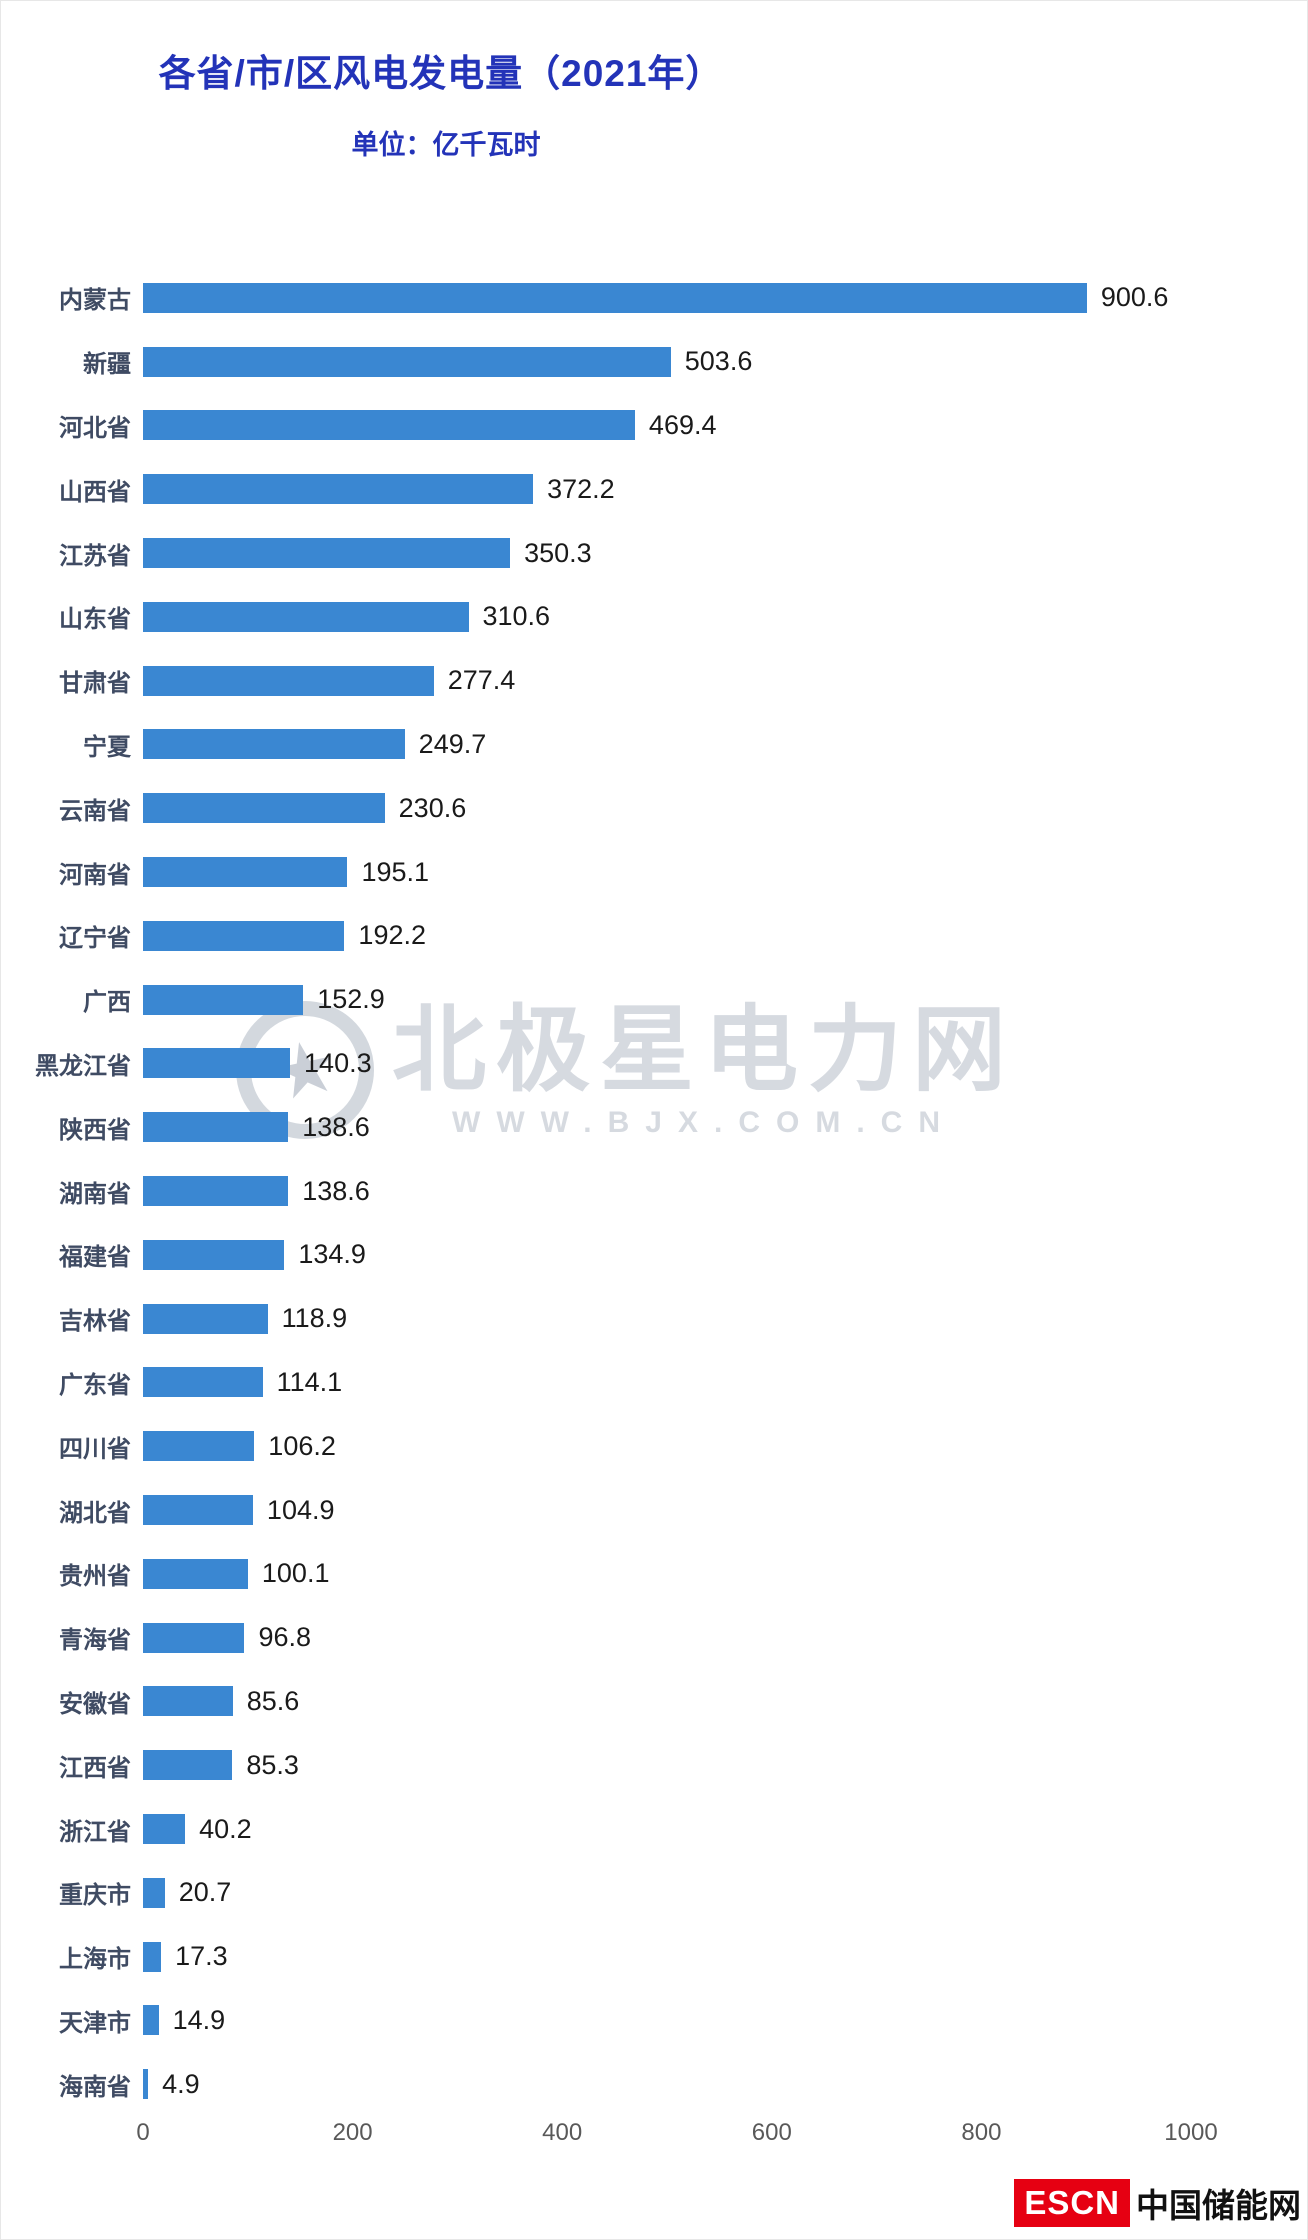  I want to click on category-label: 湖北省, so click(95, 1513).